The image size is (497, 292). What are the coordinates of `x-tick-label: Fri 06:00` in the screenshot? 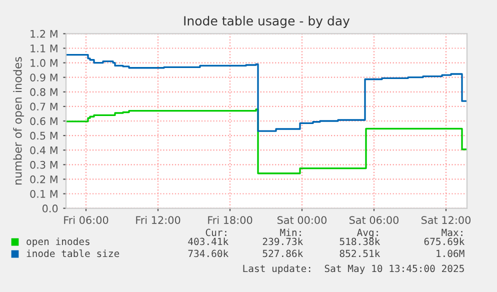 It's located at (86, 220).